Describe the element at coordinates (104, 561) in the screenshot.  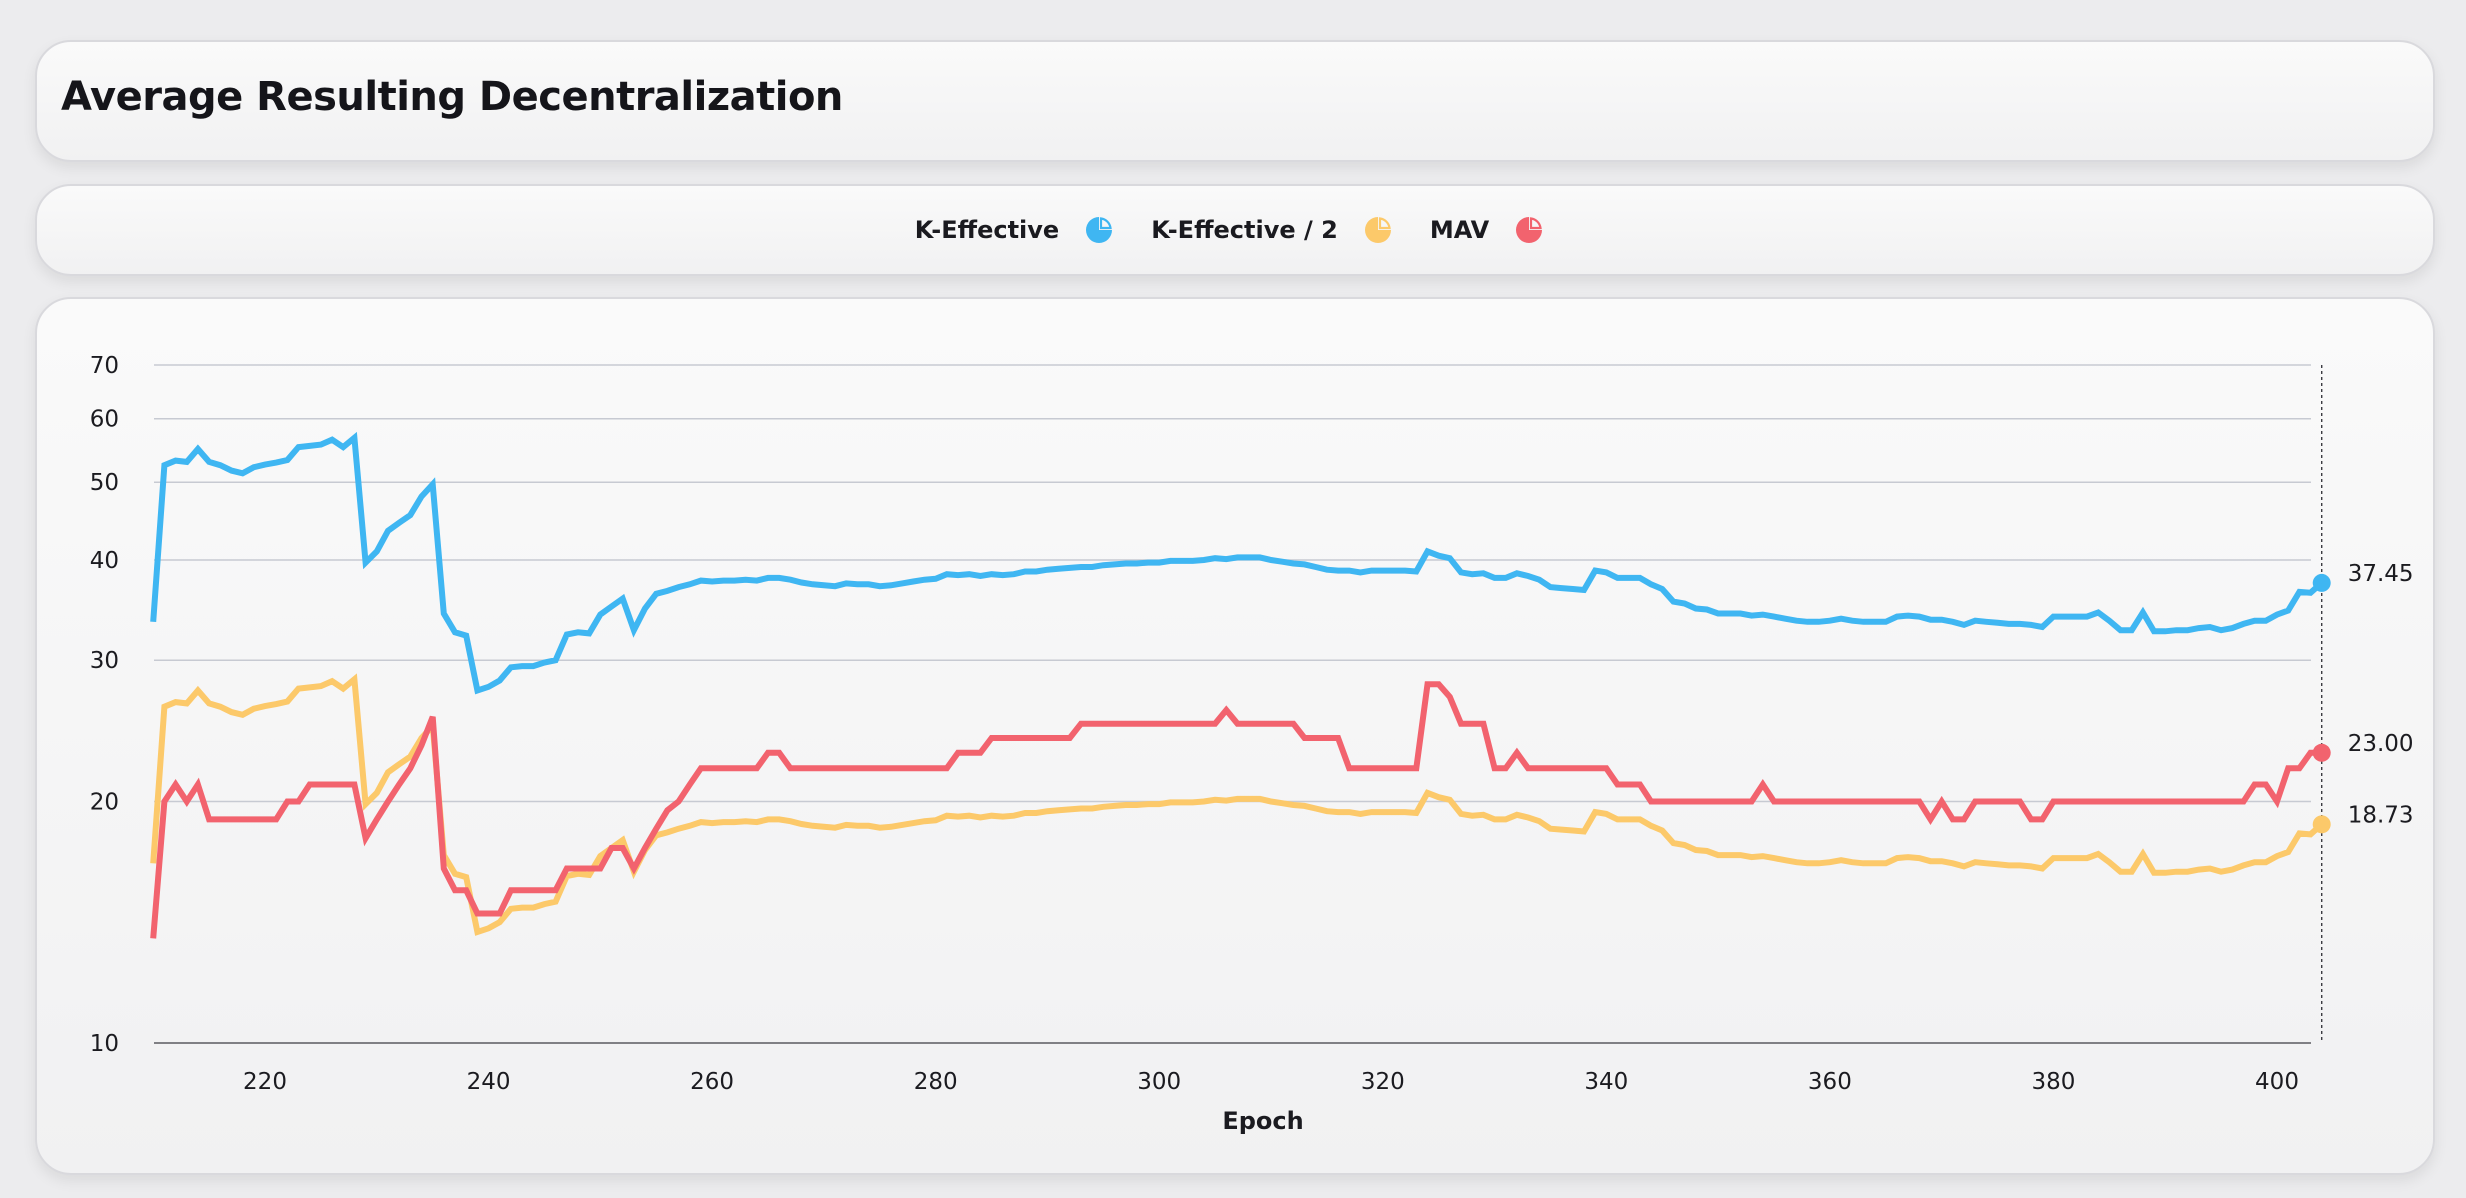
I see `y-tick-label: 40` at that location.